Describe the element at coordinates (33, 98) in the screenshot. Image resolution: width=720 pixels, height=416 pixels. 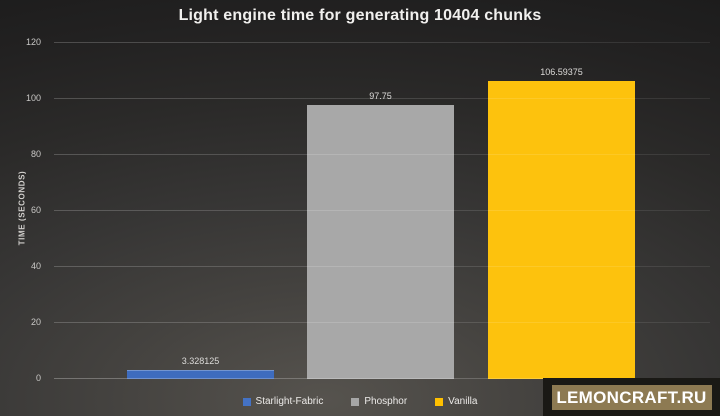
I see `y-tick-label: 100` at that location.